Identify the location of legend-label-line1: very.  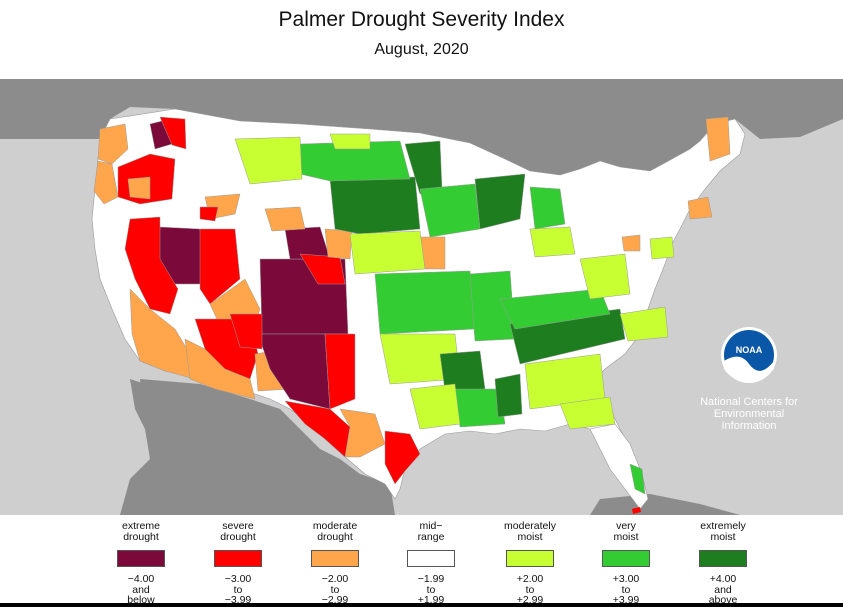
(626, 526).